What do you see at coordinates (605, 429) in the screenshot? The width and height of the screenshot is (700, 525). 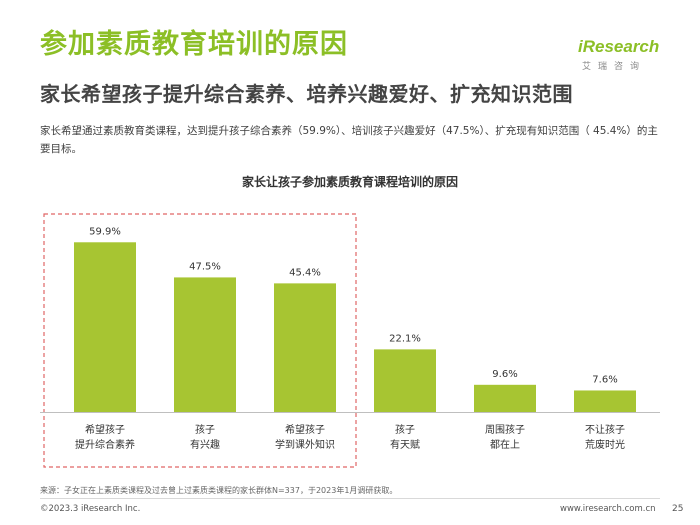 I see `category-label-6-line-1: 不让孩子` at bounding box center [605, 429].